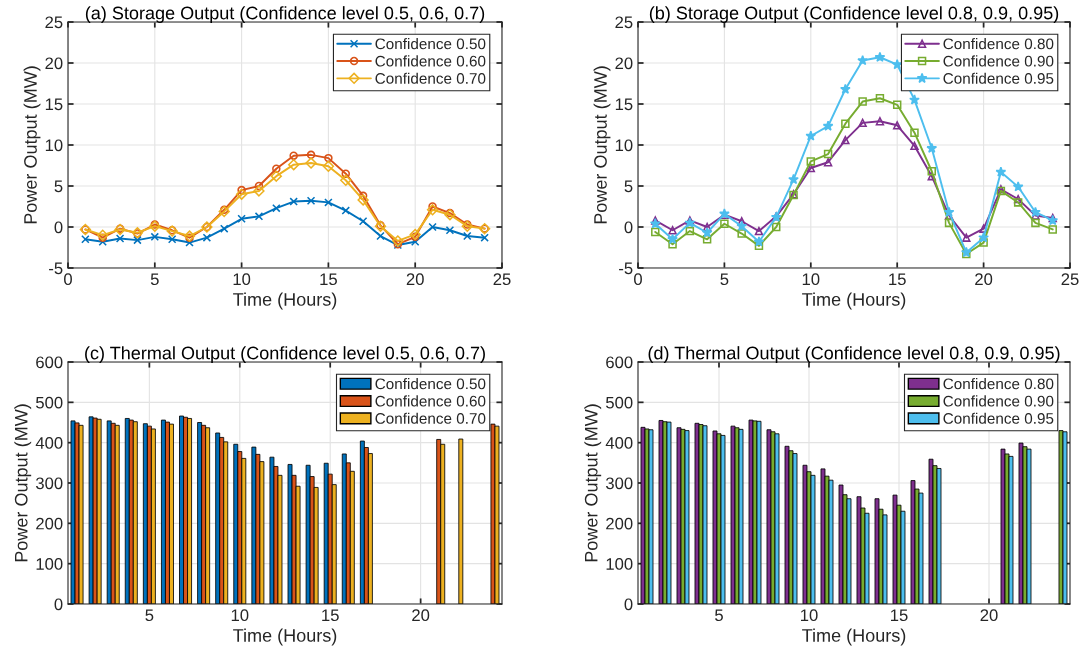 This screenshot has height=660, width=1090. What do you see at coordinates (854, 14) in the screenshot?
I see `chart-title: (b) Storage Output (Confidence level 0.8, 0.9, 0.95)` at bounding box center [854, 14].